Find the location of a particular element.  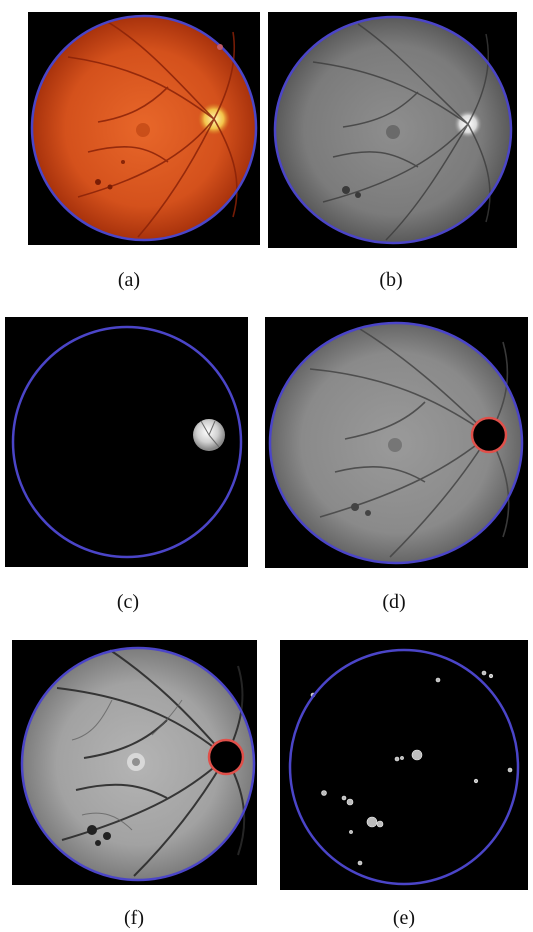

caption-e: (e) is located at coordinates (404, 918).